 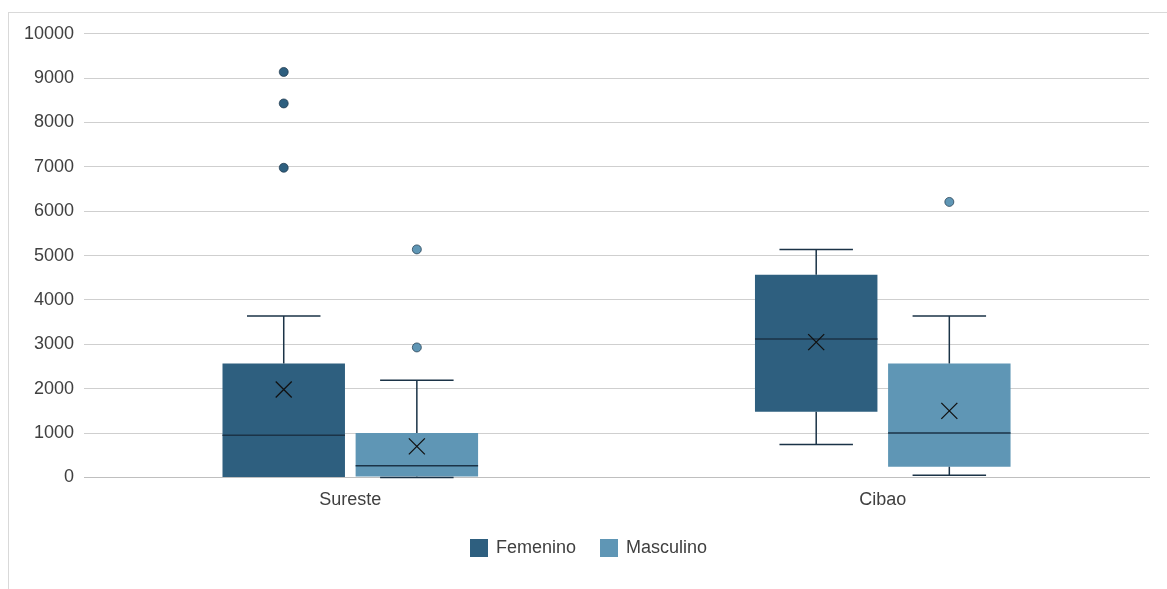 I want to click on x-tick-label: Sureste, so click(x=350, y=499).